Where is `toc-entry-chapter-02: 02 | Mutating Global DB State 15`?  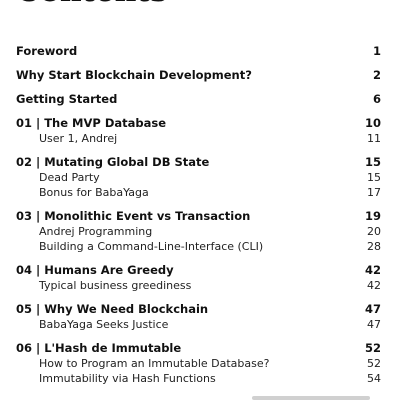 toc-entry-chapter-02: 02 | Mutating Global DB State 15 is located at coordinates (198, 162).